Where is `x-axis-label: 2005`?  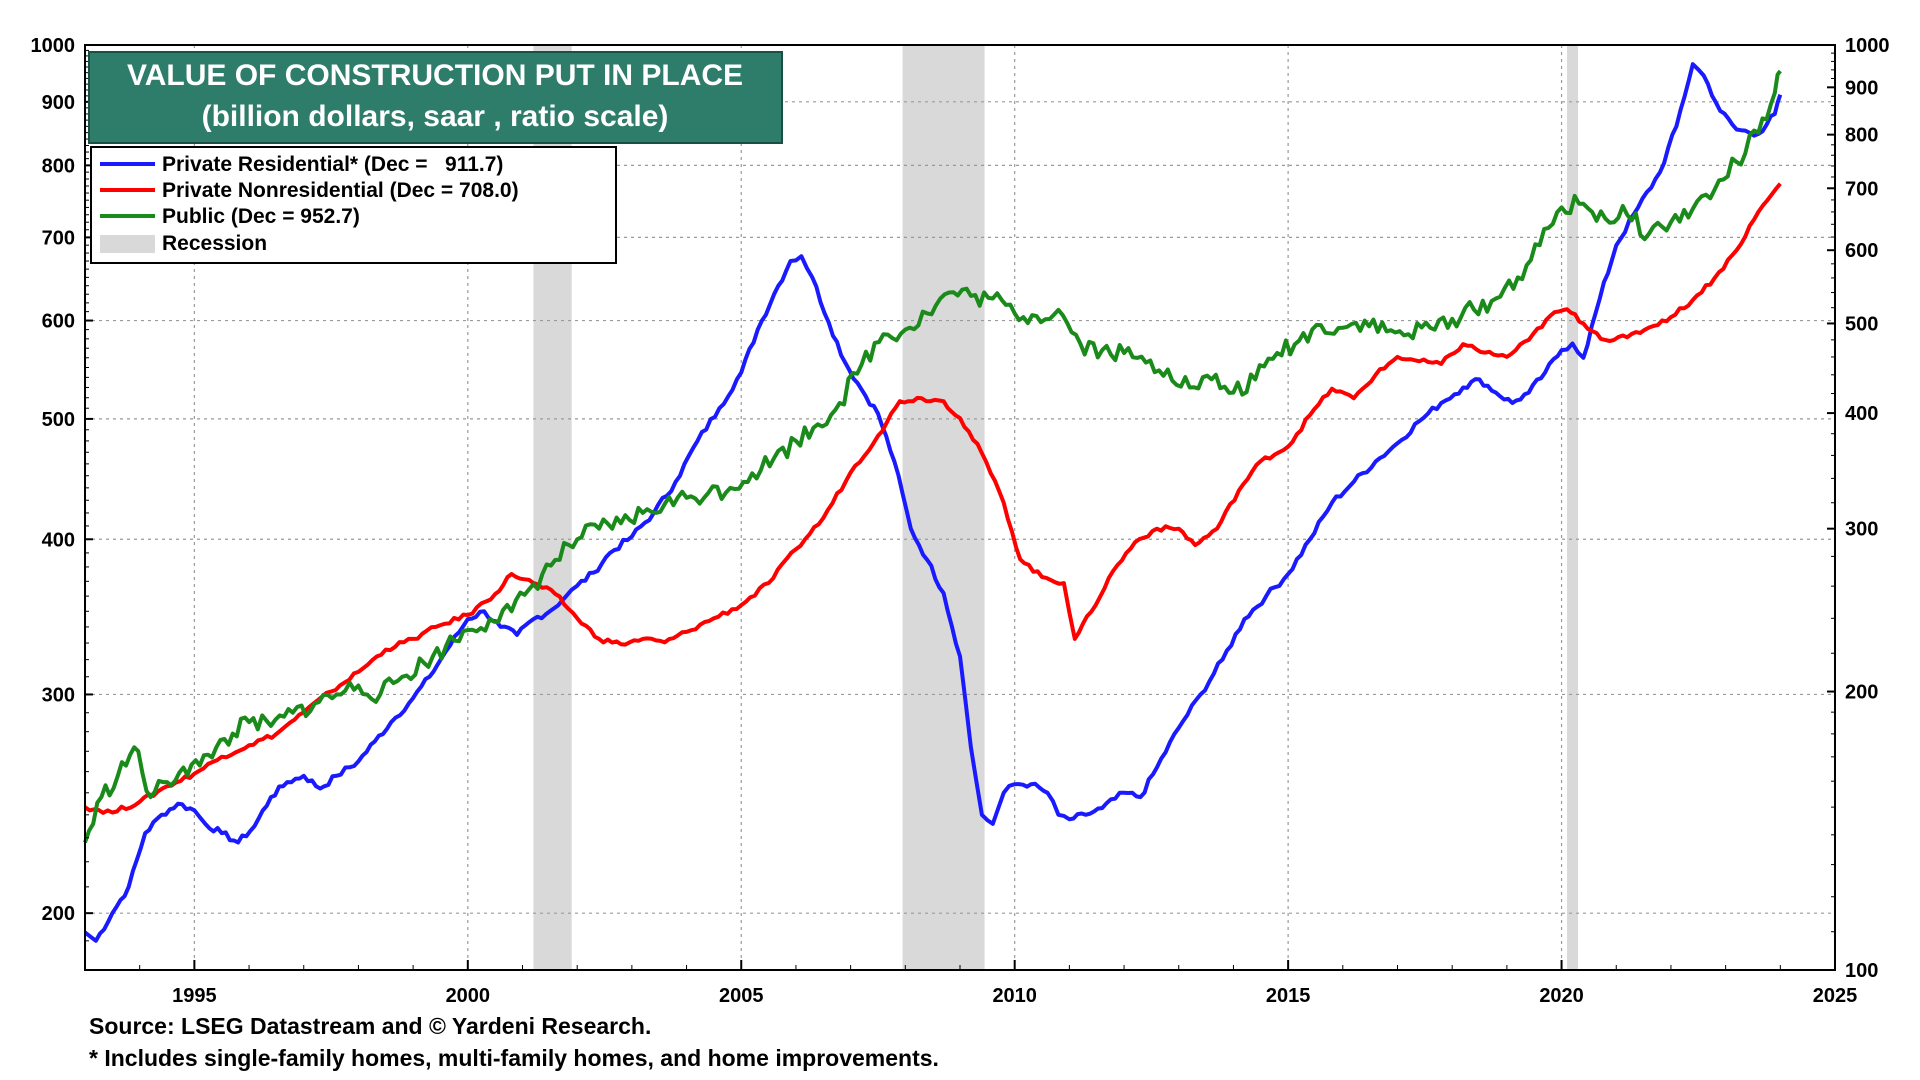 x-axis-label: 2005 is located at coordinates (741, 996).